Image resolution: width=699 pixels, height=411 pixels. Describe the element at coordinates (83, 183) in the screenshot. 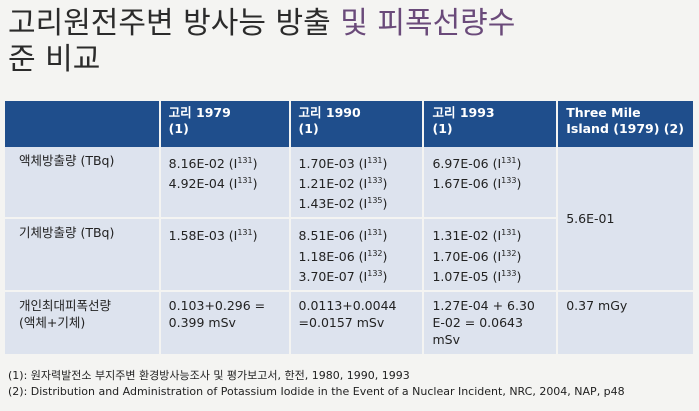

I see `row-label-liquid: 액체방출량 (TBq)` at that location.